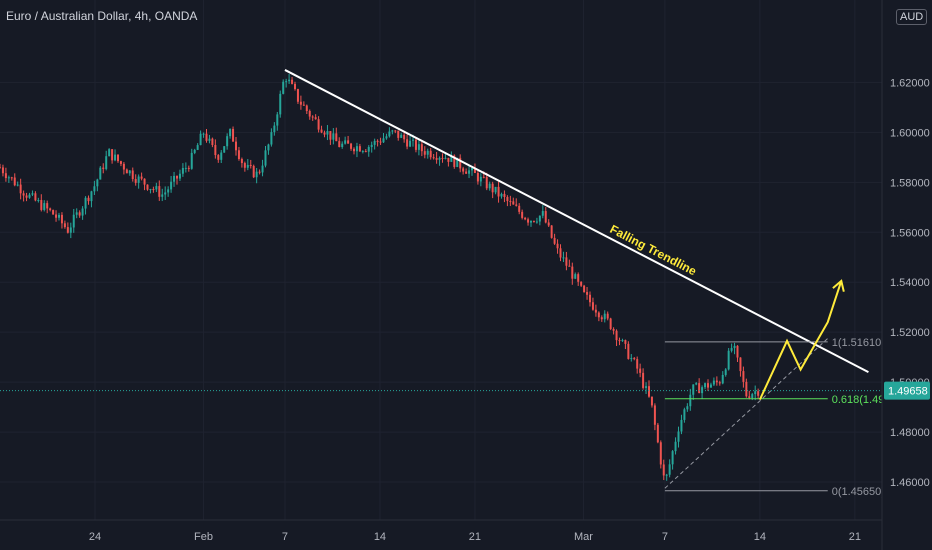 The height and width of the screenshot is (550, 932). Describe the element at coordinates (95, 537) in the screenshot. I see `time-tick-label: 24` at that location.